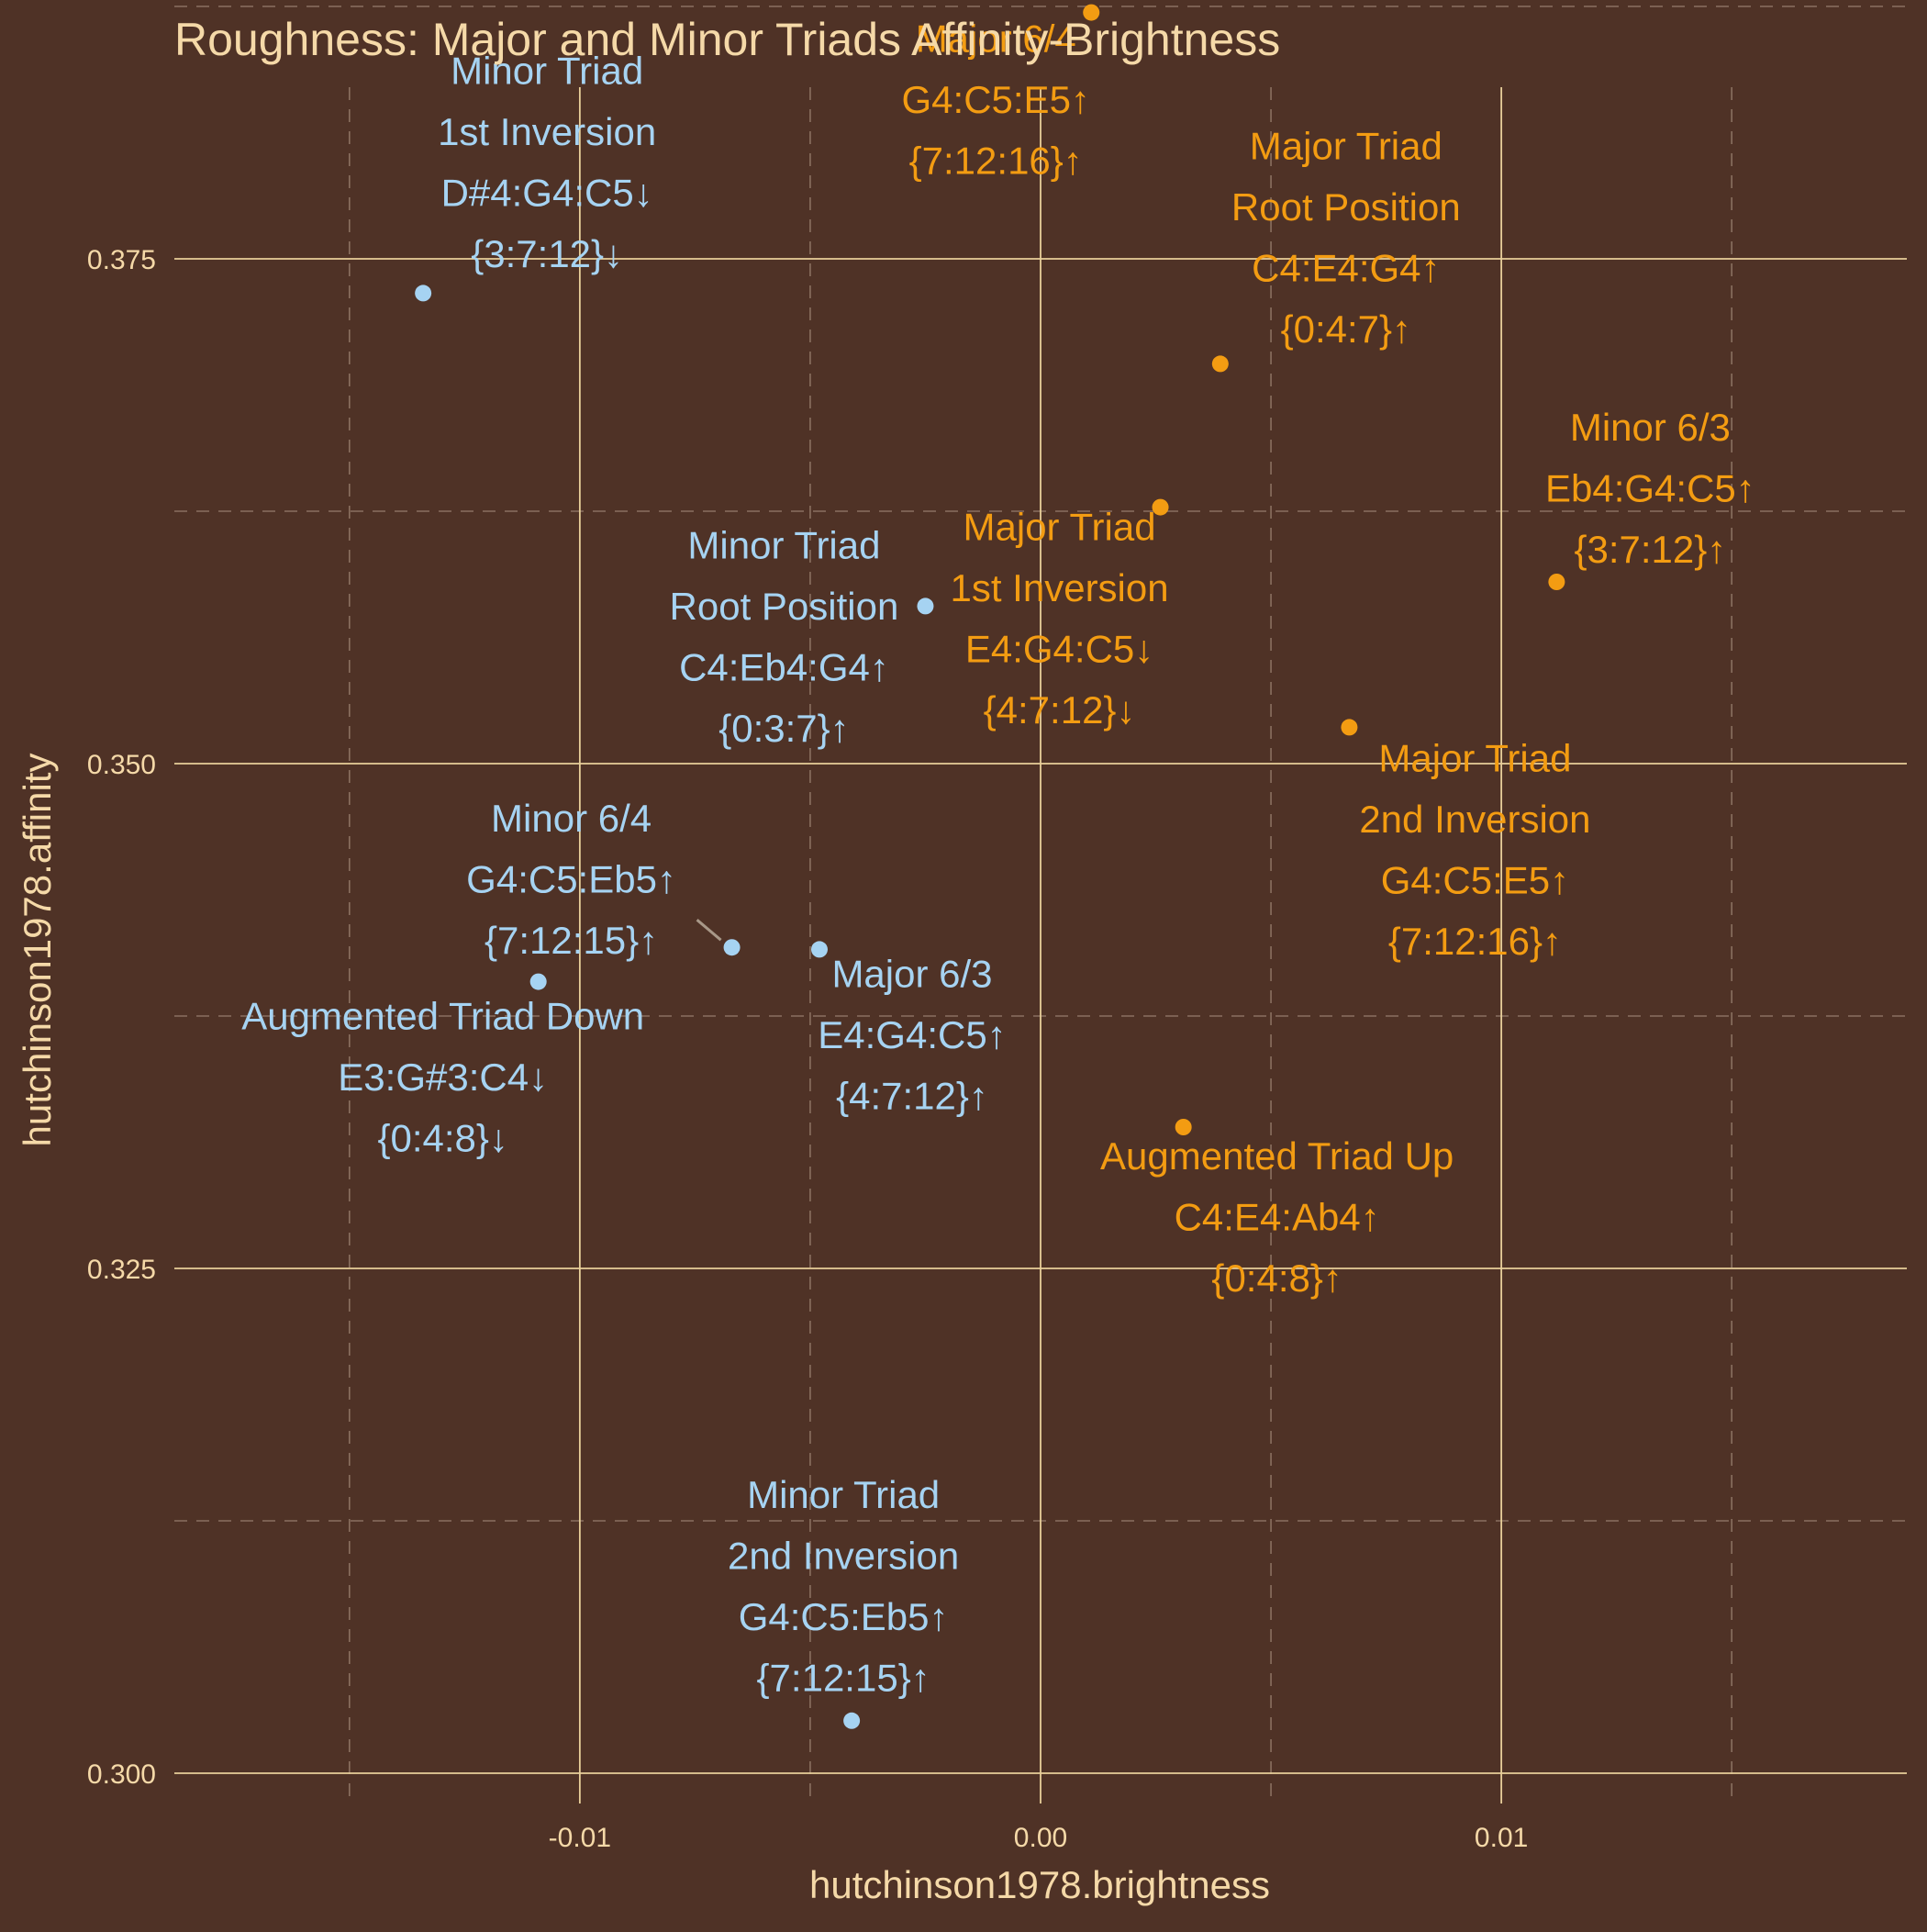 This screenshot has height=1932, width=1927. Describe the element at coordinates (1059, 649) in the screenshot. I see `point-label-line: E4:G4:C5↓` at that location.